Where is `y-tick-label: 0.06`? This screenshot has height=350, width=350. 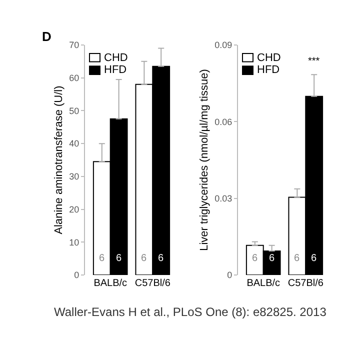
y-tick-label: 0.06 is located at coordinates (223, 121).